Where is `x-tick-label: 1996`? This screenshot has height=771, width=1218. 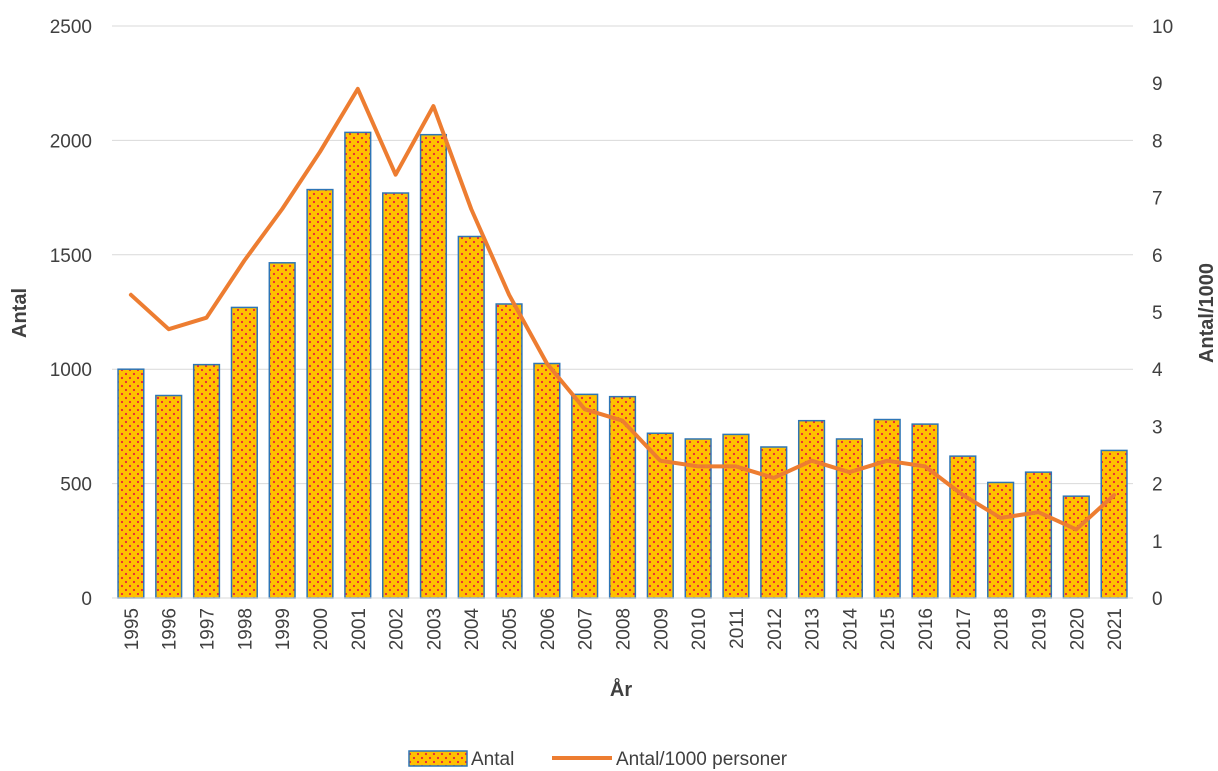 x-tick-label: 1996 is located at coordinates (170, 629).